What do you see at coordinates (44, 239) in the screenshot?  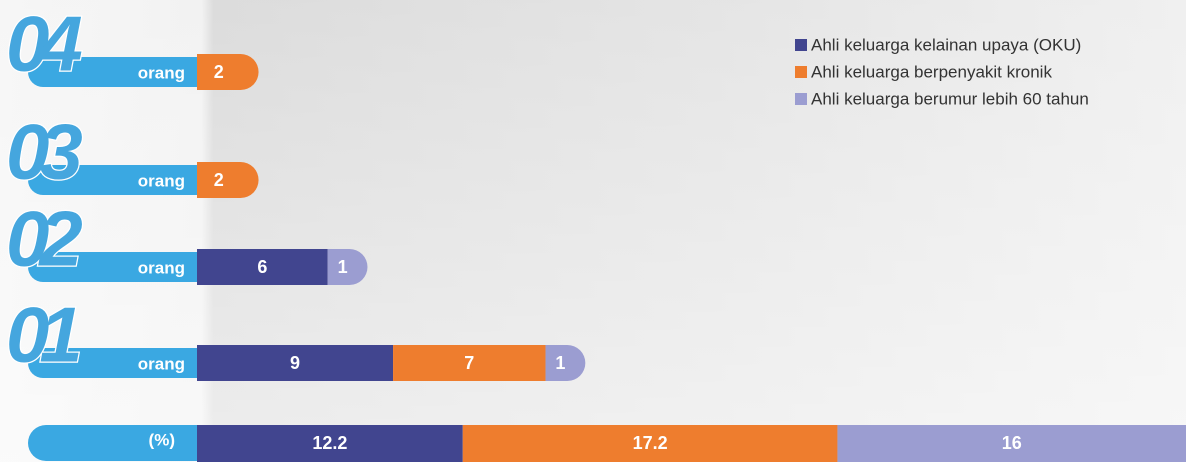 I see `row-number: 02` at bounding box center [44, 239].